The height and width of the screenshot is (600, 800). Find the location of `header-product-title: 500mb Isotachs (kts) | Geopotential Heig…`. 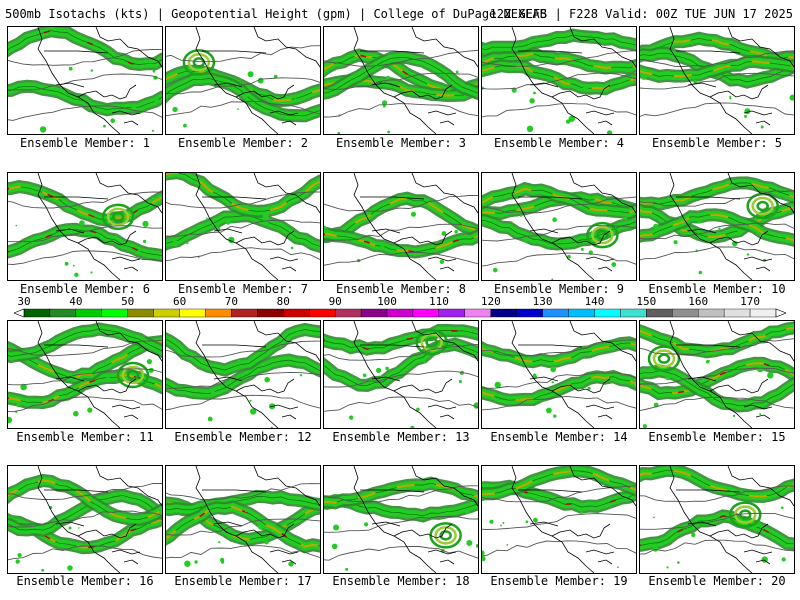

header-product-title: 500mb Isotachs (kts) | Geopotential Heig… is located at coordinates (276, 14).